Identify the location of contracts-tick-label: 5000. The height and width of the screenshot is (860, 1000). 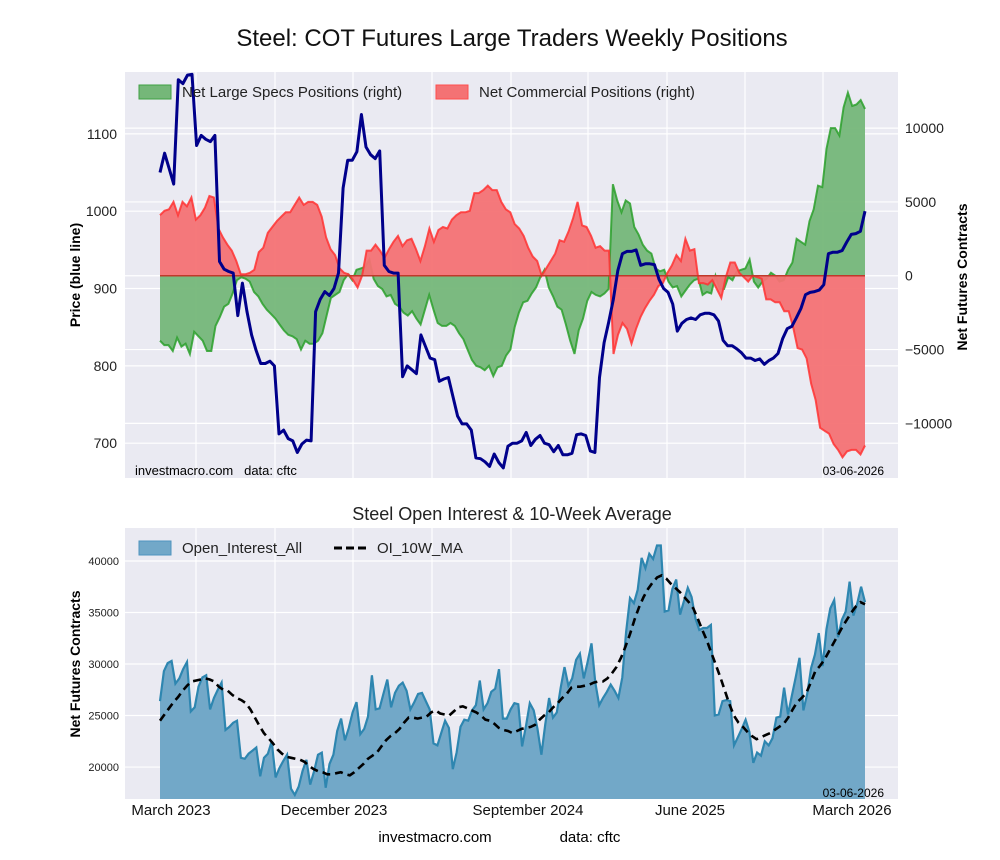
(920, 202).